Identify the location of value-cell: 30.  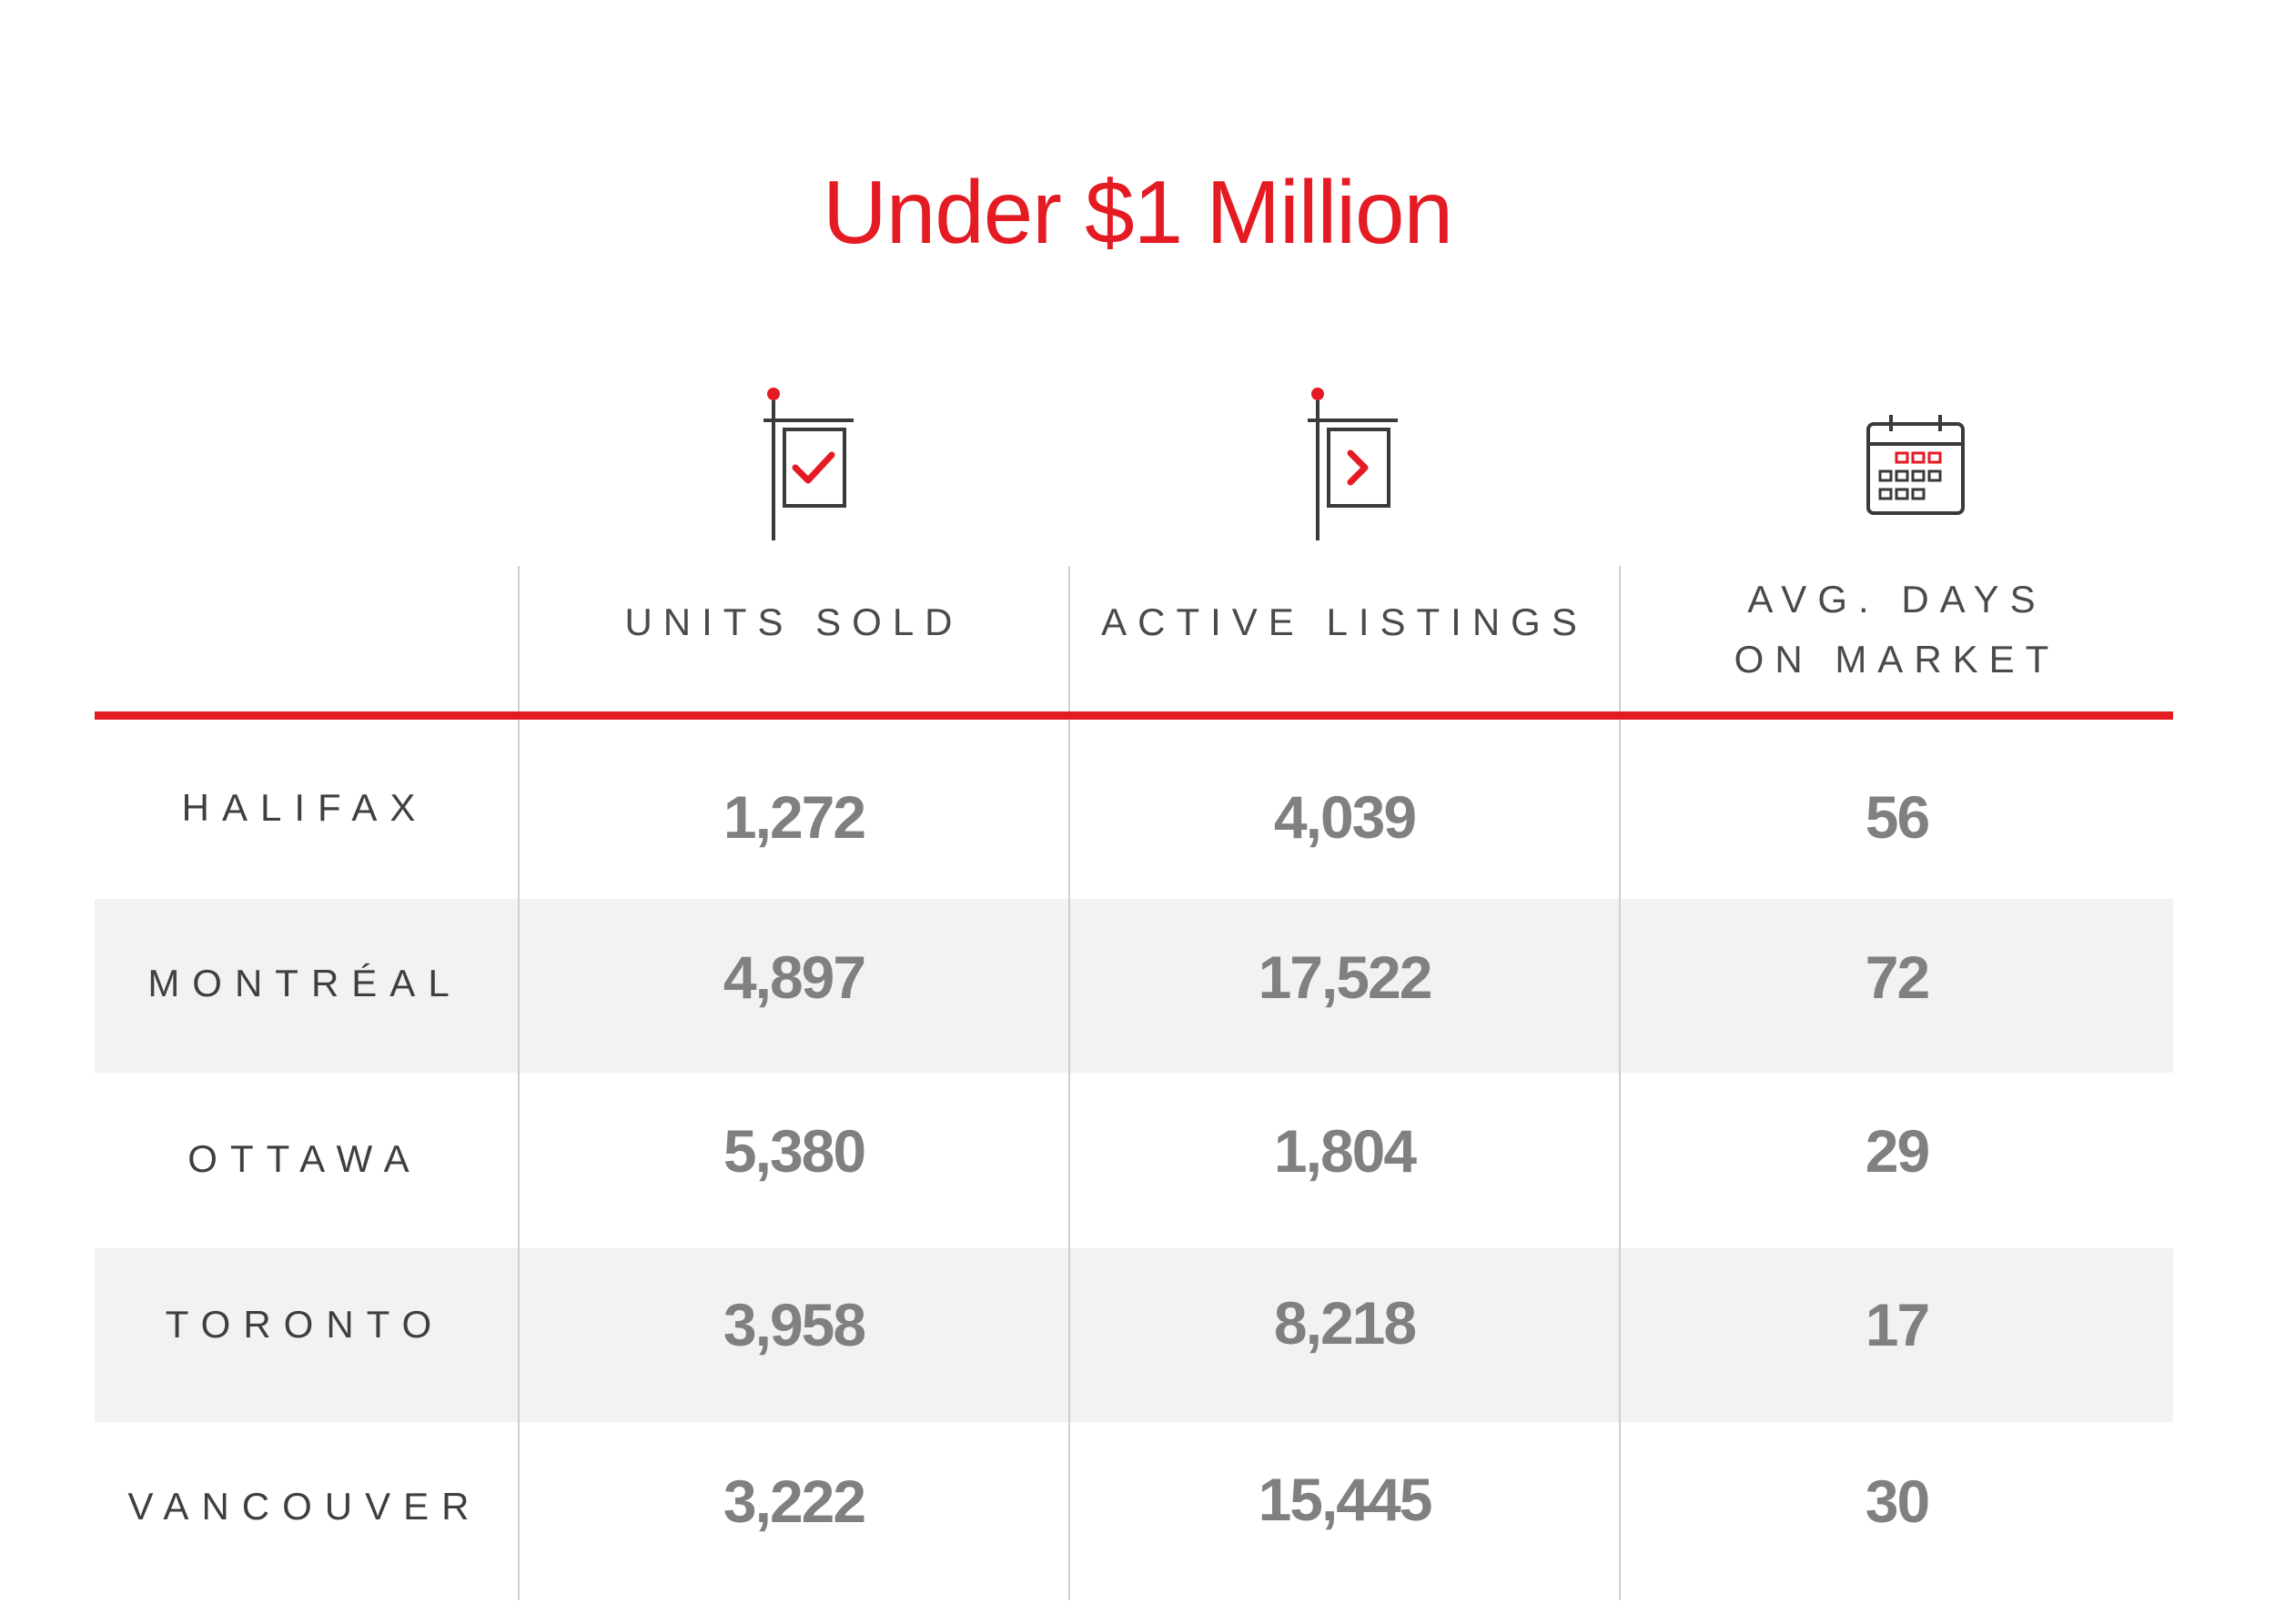
(1898, 1501).